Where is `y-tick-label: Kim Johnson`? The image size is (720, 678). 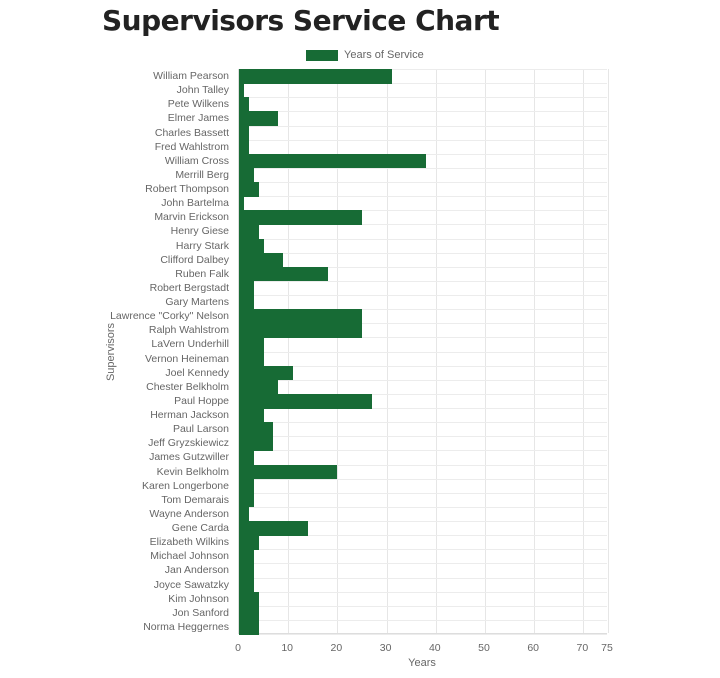 y-tick-label: Kim Johnson is located at coordinates (198, 598).